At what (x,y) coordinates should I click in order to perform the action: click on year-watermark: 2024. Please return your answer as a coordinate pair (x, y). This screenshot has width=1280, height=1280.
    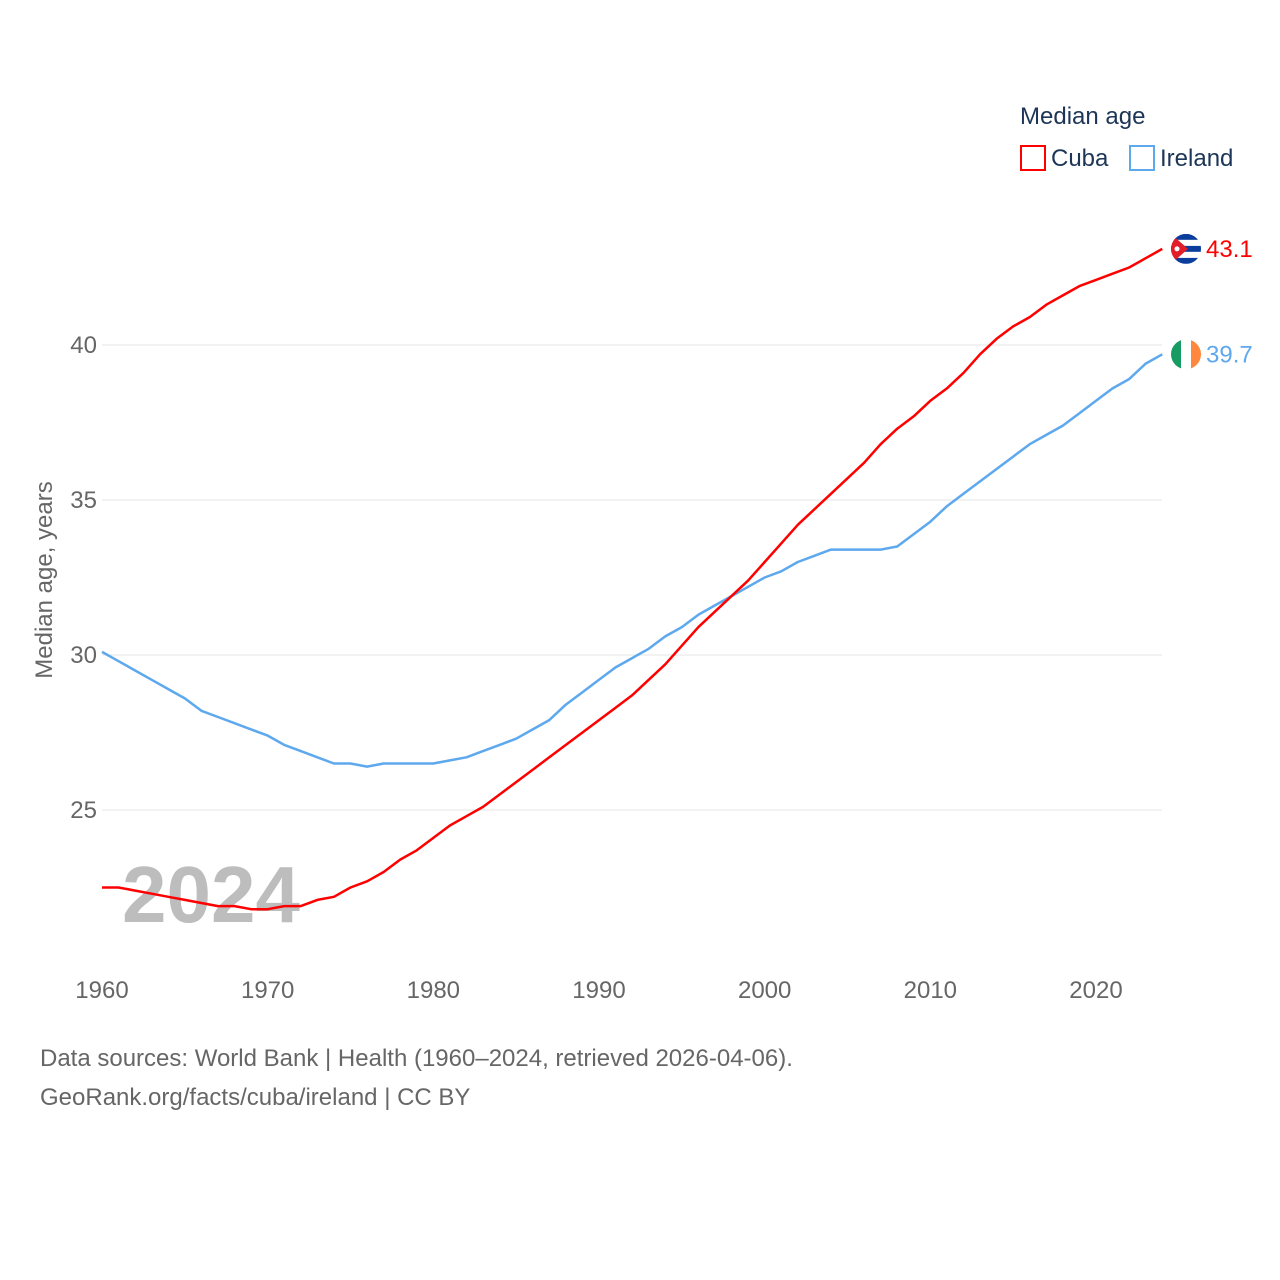
    Looking at the image, I should click on (211, 894).